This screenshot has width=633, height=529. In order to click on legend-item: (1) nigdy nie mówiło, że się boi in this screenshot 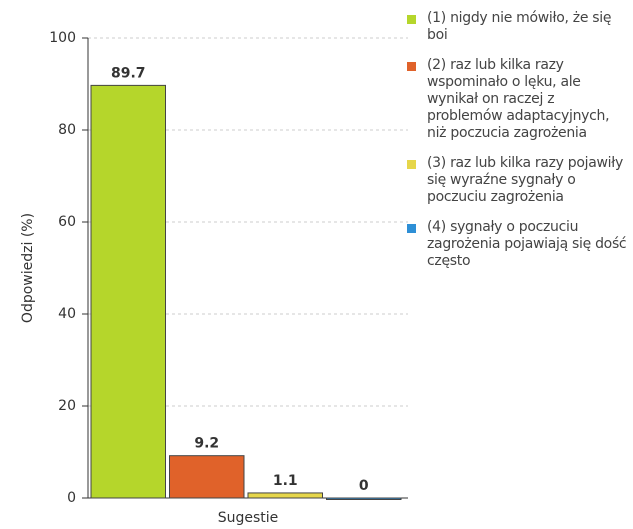, I will do `click(517, 27)`.